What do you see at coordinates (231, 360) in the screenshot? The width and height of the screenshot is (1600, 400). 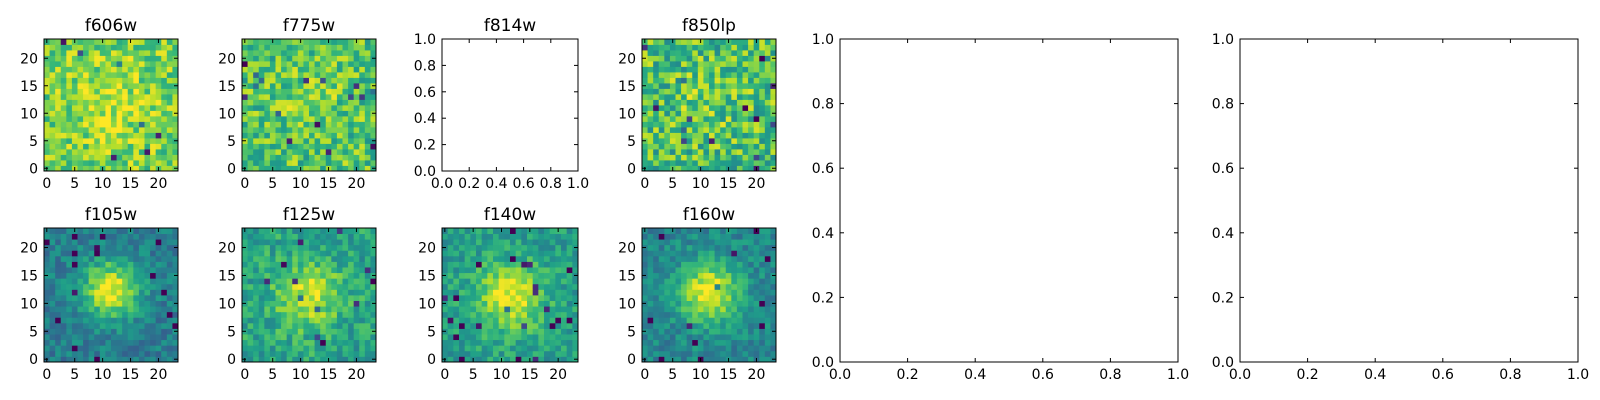 I see `y-tick-label: 0` at bounding box center [231, 360].